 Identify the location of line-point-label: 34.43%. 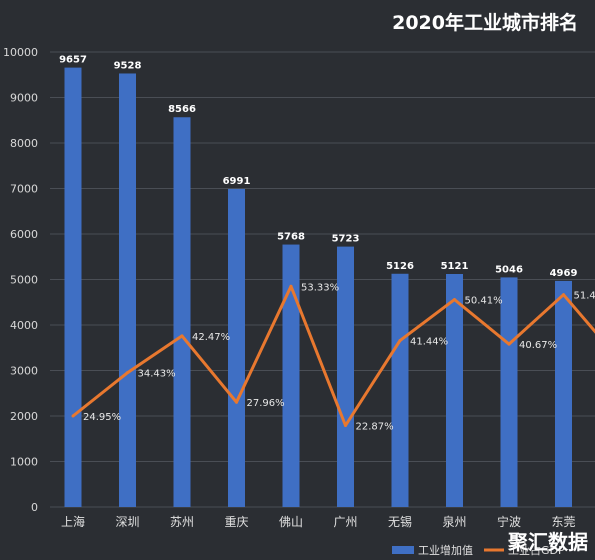
(157, 374).